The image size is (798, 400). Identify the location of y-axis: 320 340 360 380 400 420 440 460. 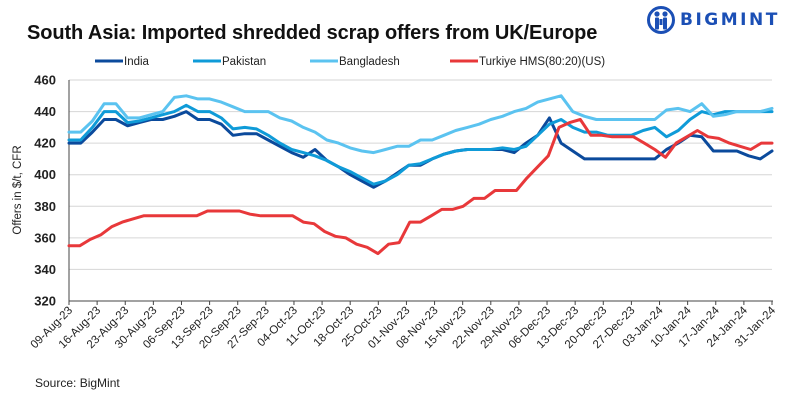
(52, 191).